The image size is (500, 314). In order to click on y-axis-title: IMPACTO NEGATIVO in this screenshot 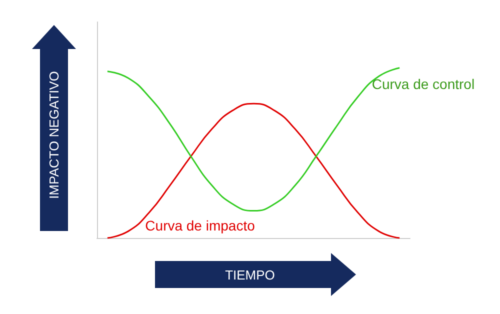, I will do `click(54, 135)`.